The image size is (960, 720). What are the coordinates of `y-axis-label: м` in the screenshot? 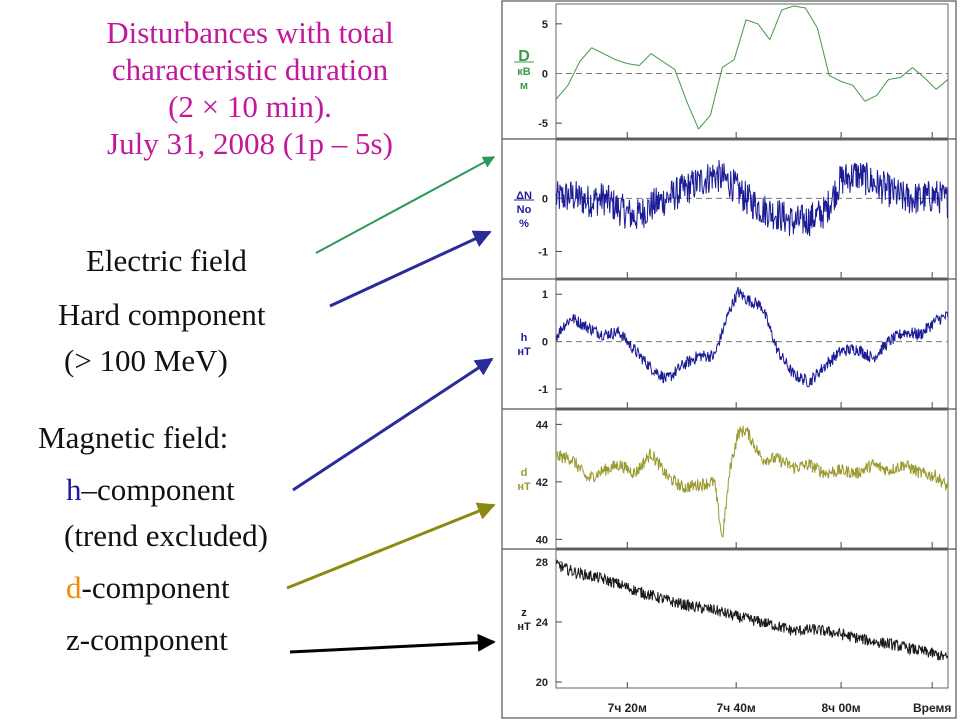 It's located at (524, 86).